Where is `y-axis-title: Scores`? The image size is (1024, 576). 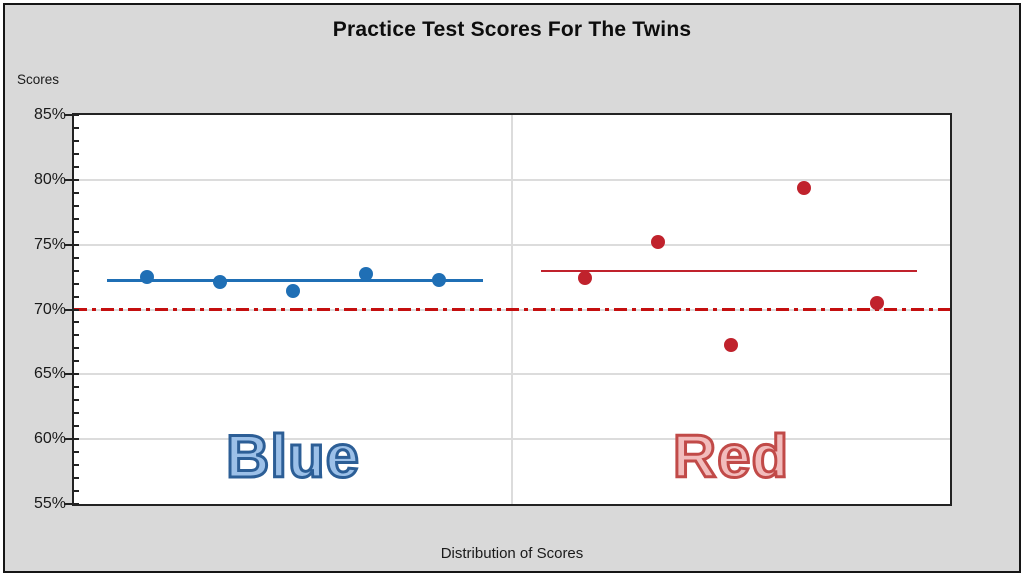
y-axis-title: Scores is located at coordinates (38, 79).